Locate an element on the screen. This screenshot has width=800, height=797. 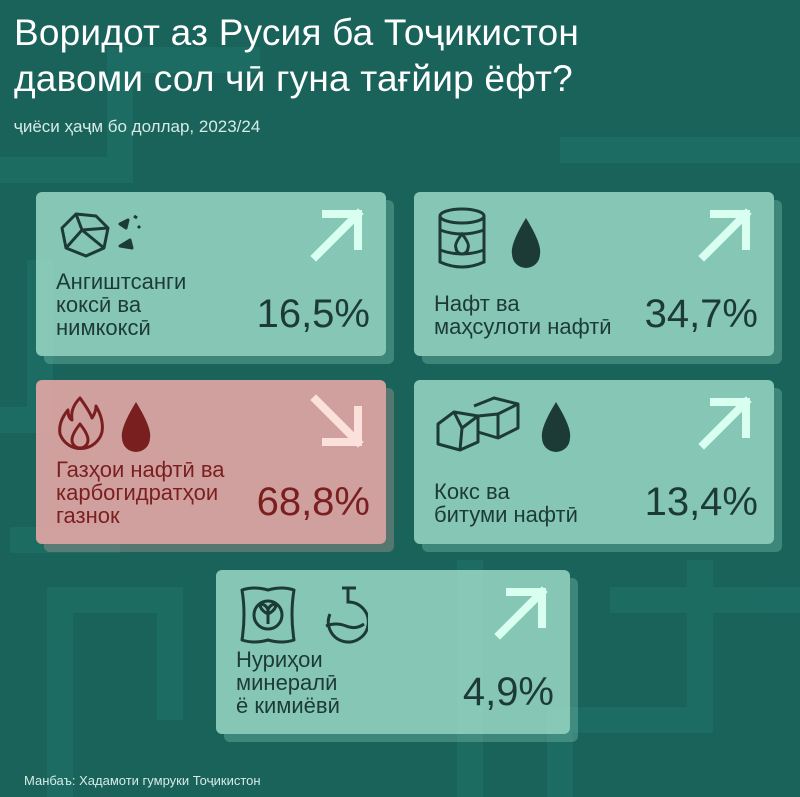
oil-barrel-icon is located at coordinates (462, 238).